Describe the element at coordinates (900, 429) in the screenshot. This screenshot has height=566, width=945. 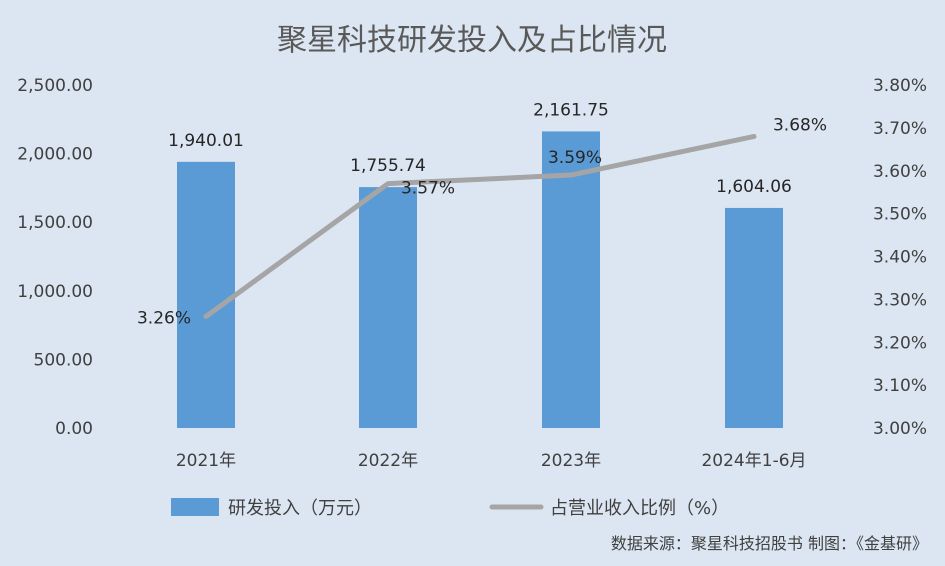
I see `right-tick-label: 3.00%` at that location.